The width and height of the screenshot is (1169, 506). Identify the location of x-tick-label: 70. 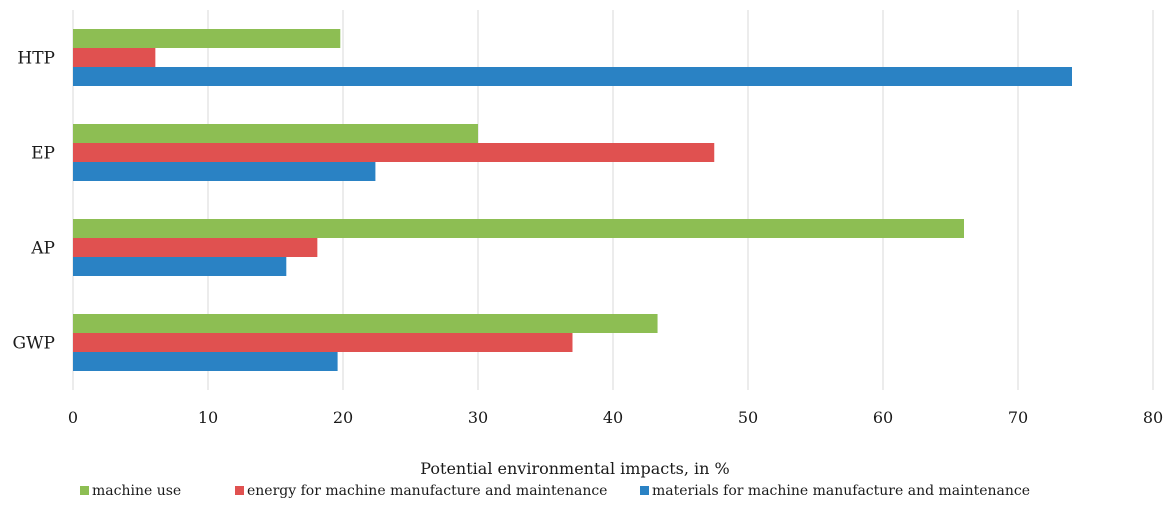
(1018, 417).